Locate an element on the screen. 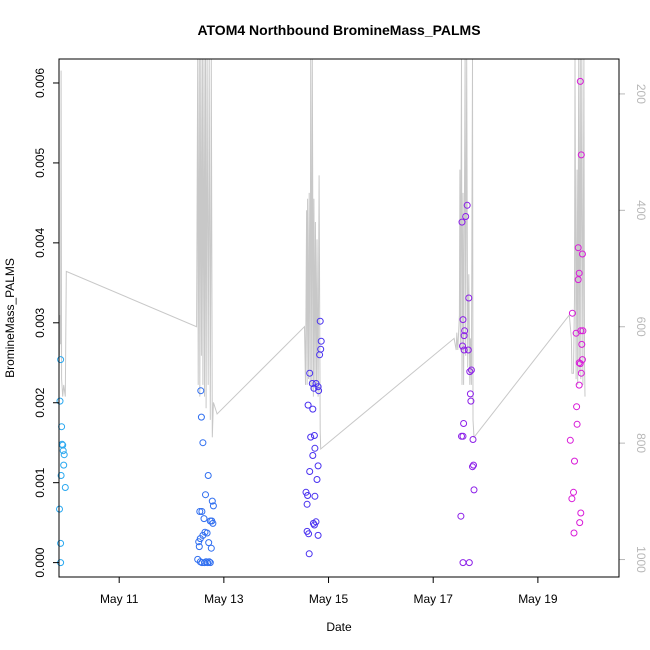  y2-tick-label: 800 is located at coordinates (641, 443).